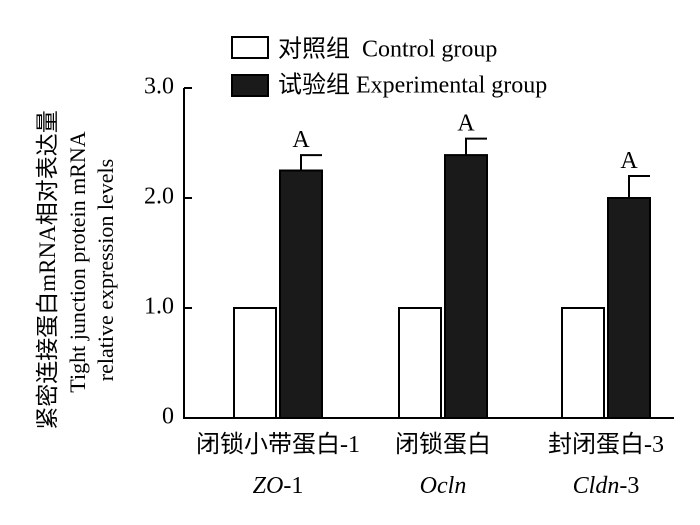 The width and height of the screenshot is (700, 525). What do you see at coordinates (105, 270) in the screenshot?
I see `y-axis-label-en-2: relative expression levels` at bounding box center [105, 270].